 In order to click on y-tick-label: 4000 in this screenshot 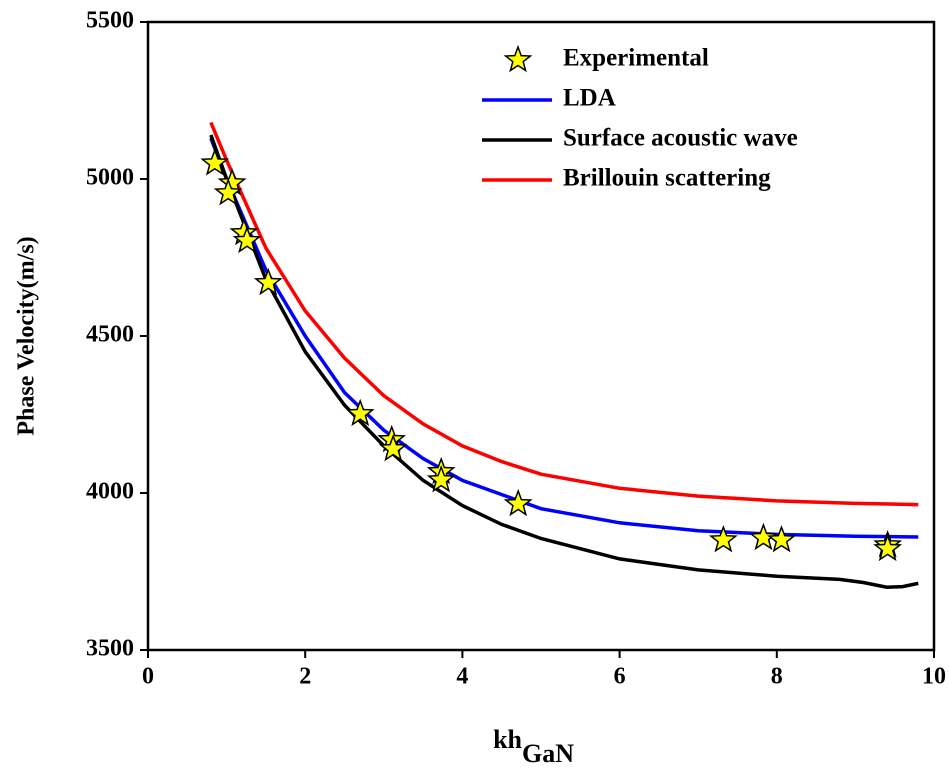, I will do `click(110, 492)`.